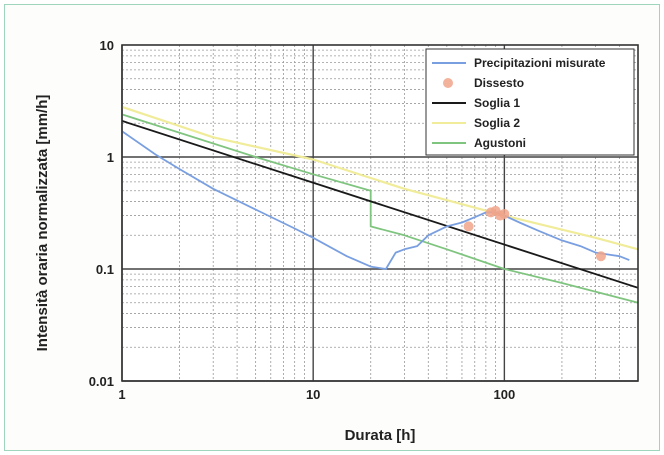 Image resolution: width=664 pixels, height=455 pixels. Describe the element at coordinates (380, 435) in the screenshot. I see `x-axis-label: Durata [h]` at that location.